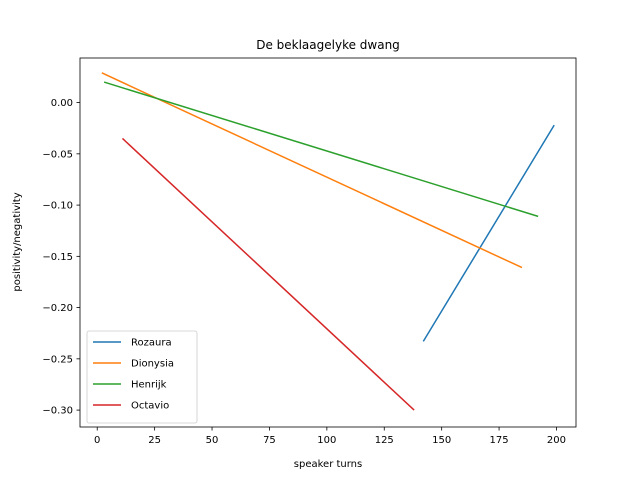 This screenshot has width=640, height=480. I want to click on legend-box, so click(142, 377).